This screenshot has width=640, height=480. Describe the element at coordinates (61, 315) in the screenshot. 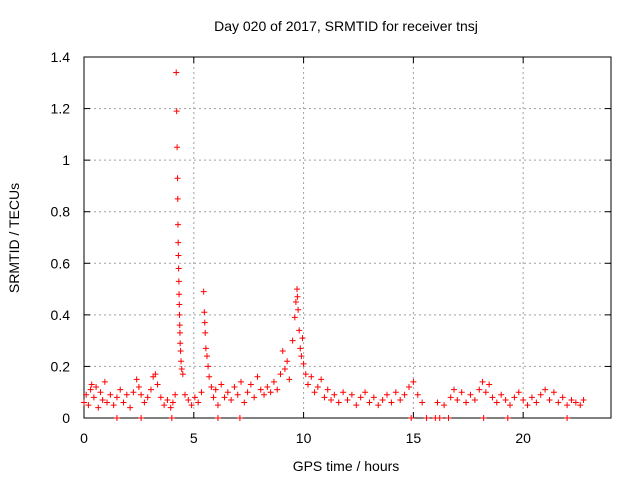

I see `y-tick-label: 0.4` at that location.